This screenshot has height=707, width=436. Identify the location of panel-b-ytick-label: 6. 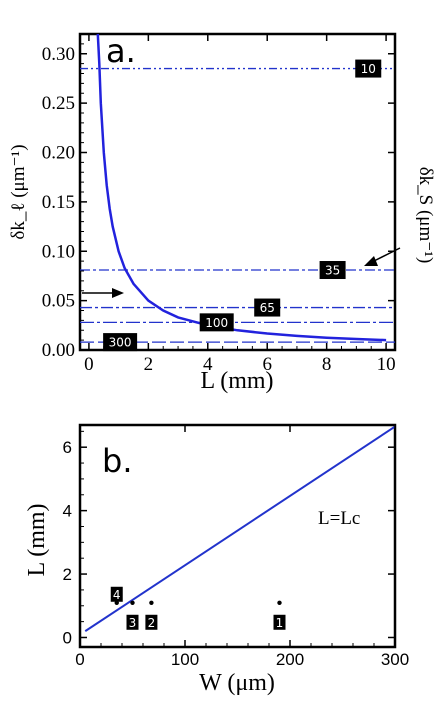
(67, 447).